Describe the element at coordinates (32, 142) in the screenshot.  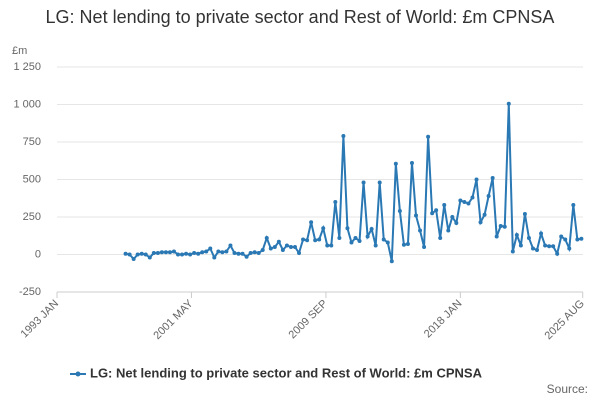
I see `y-tick-label: 750` at that location.